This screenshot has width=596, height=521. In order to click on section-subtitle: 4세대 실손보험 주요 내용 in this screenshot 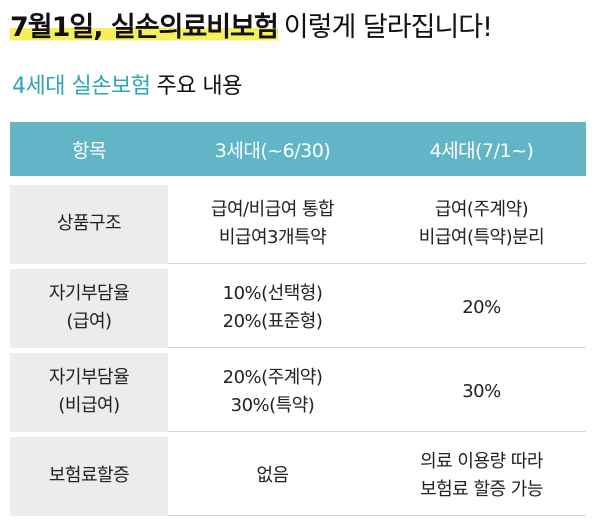, I will do `click(127, 87)`.